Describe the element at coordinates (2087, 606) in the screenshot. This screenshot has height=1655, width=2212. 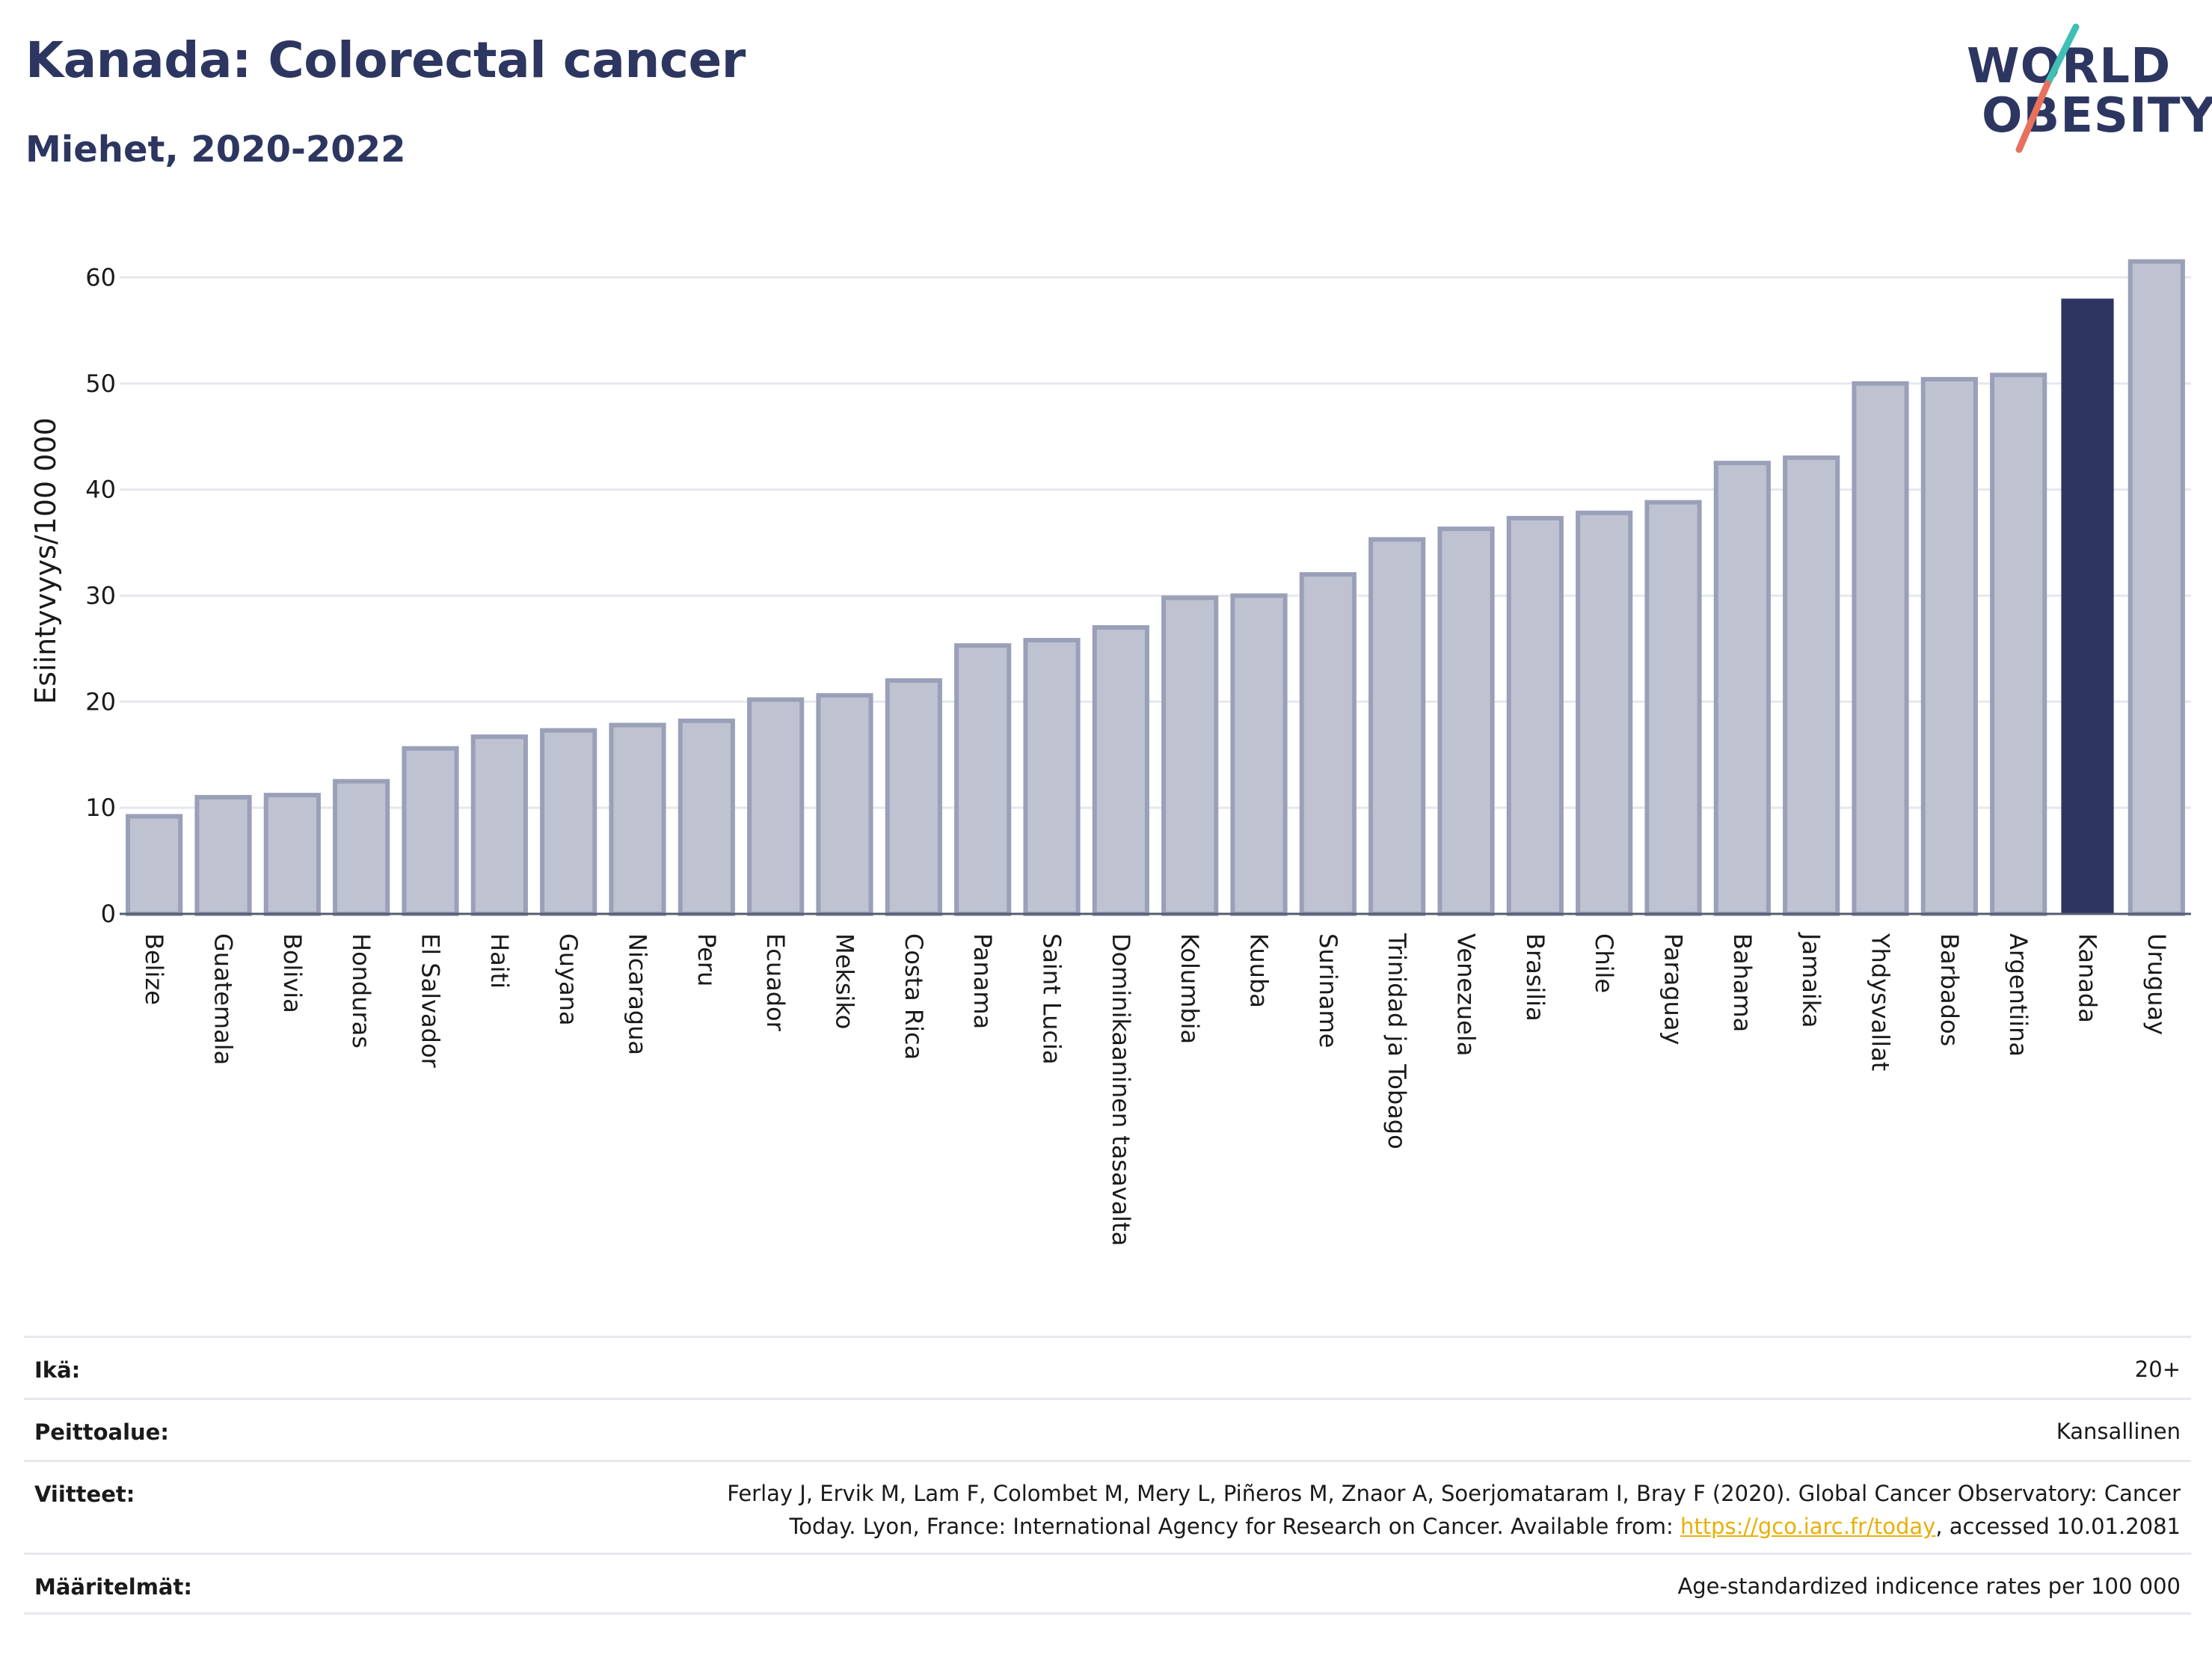
I see `bar-highlight` at that location.